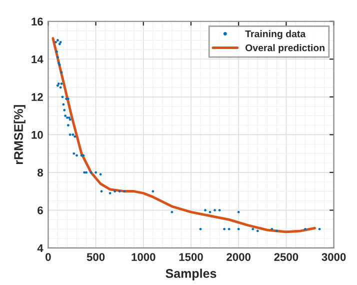  What do you see at coordinates (275, 35) in the screenshot?
I see `legend-label: Training data` at bounding box center [275, 35].